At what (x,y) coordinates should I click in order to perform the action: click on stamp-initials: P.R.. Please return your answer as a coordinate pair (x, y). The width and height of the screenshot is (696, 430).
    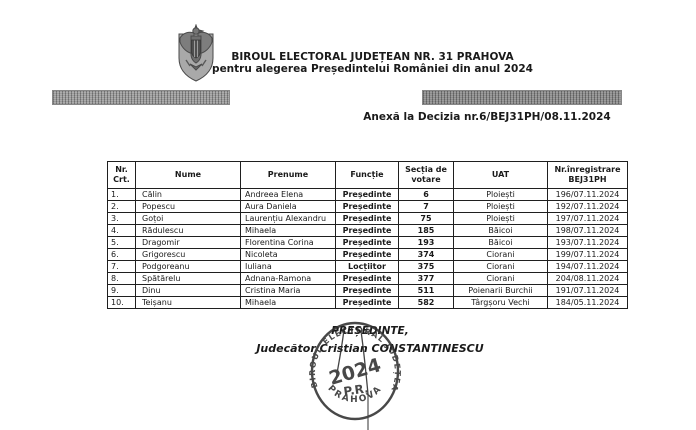
    Looking at the image, I should click on (356, 389).